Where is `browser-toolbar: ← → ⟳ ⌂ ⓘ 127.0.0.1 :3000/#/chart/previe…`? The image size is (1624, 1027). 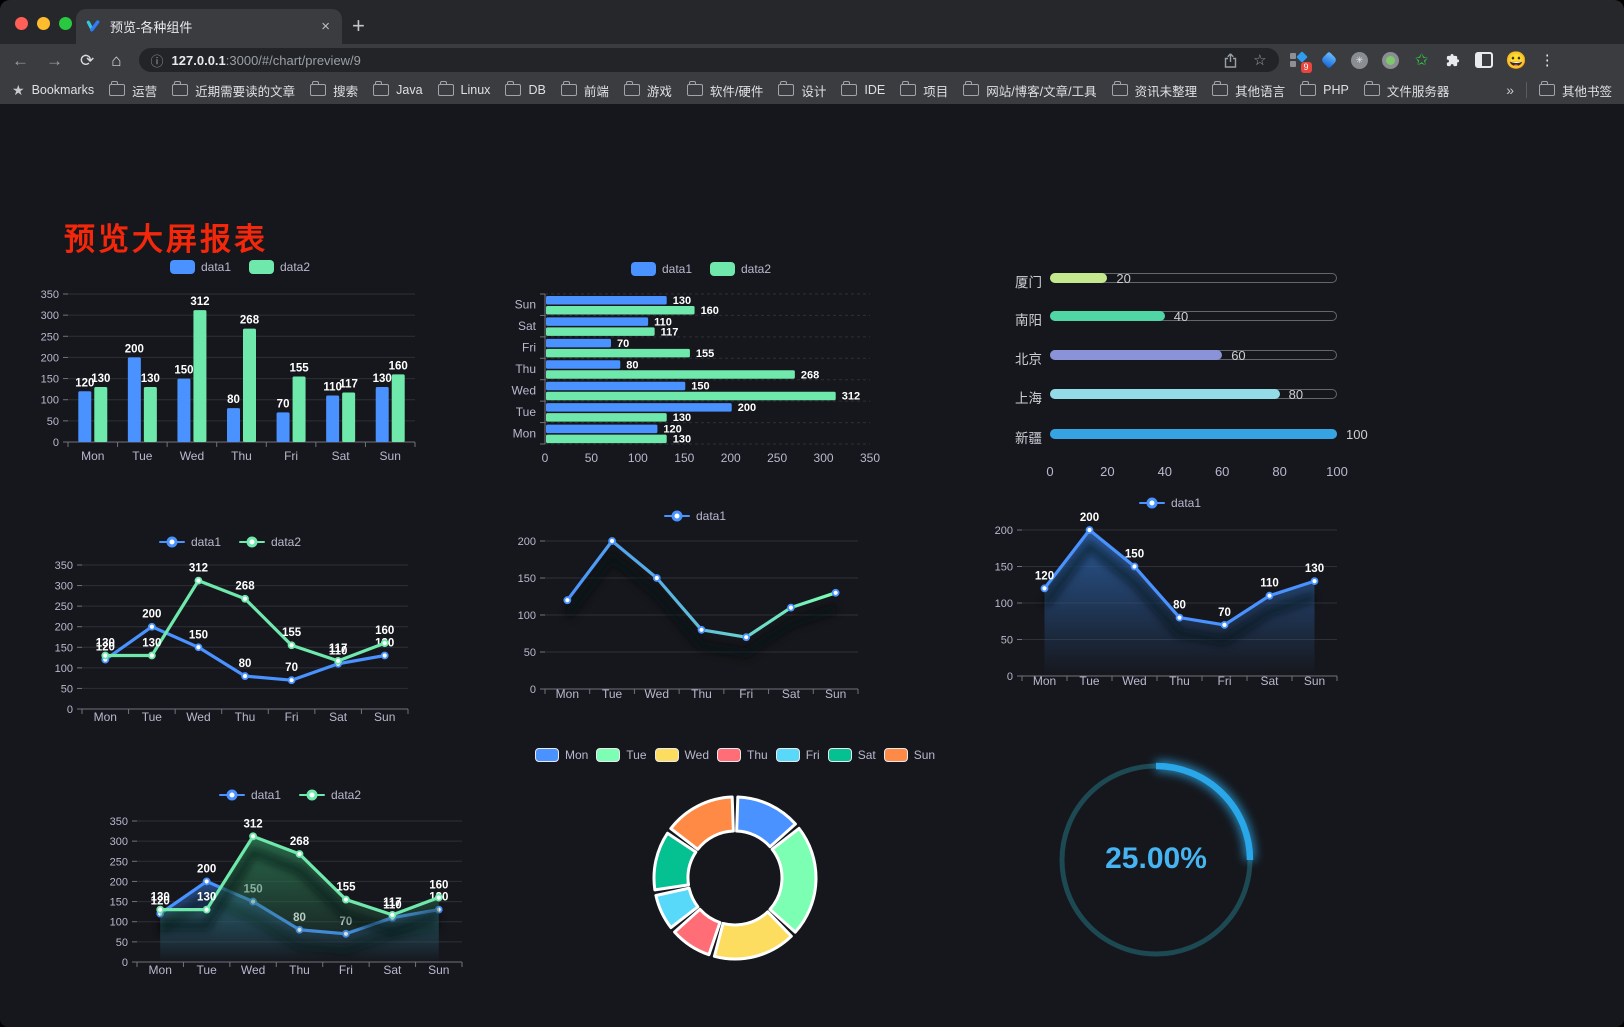 browser-toolbar: ← → ⟳ ⌂ ⓘ 127.0.0.1 :3000/#/chart/previe… is located at coordinates (812, 60).